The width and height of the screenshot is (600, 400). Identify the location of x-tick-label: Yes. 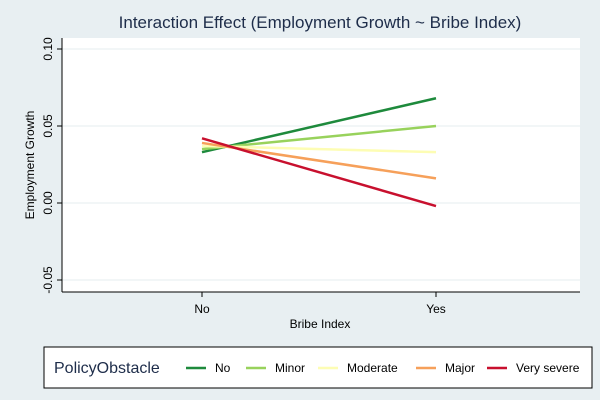
(436, 309).